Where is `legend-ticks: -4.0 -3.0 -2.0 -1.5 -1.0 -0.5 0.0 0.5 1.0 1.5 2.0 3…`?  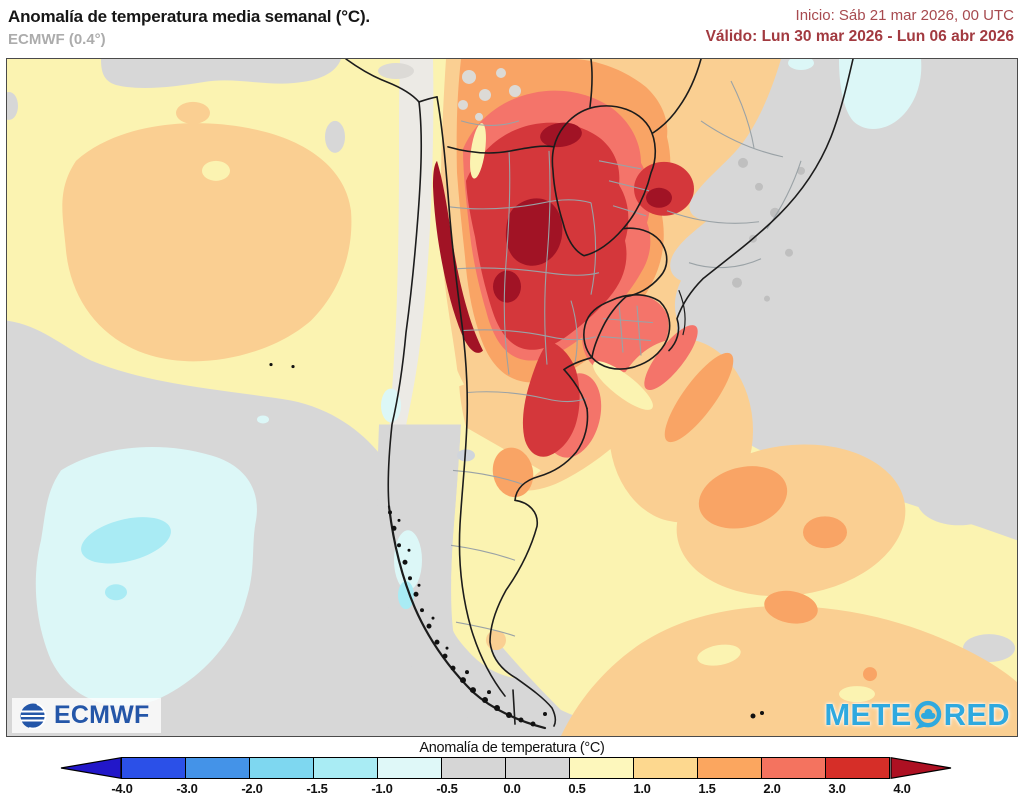 legend-ticks: -4.0 -3.0 -2.0 -1.5 -1.0 -0.5 0.0 0.5 1.0 1.5 2.0 3… is located at coordinates (512, 789).